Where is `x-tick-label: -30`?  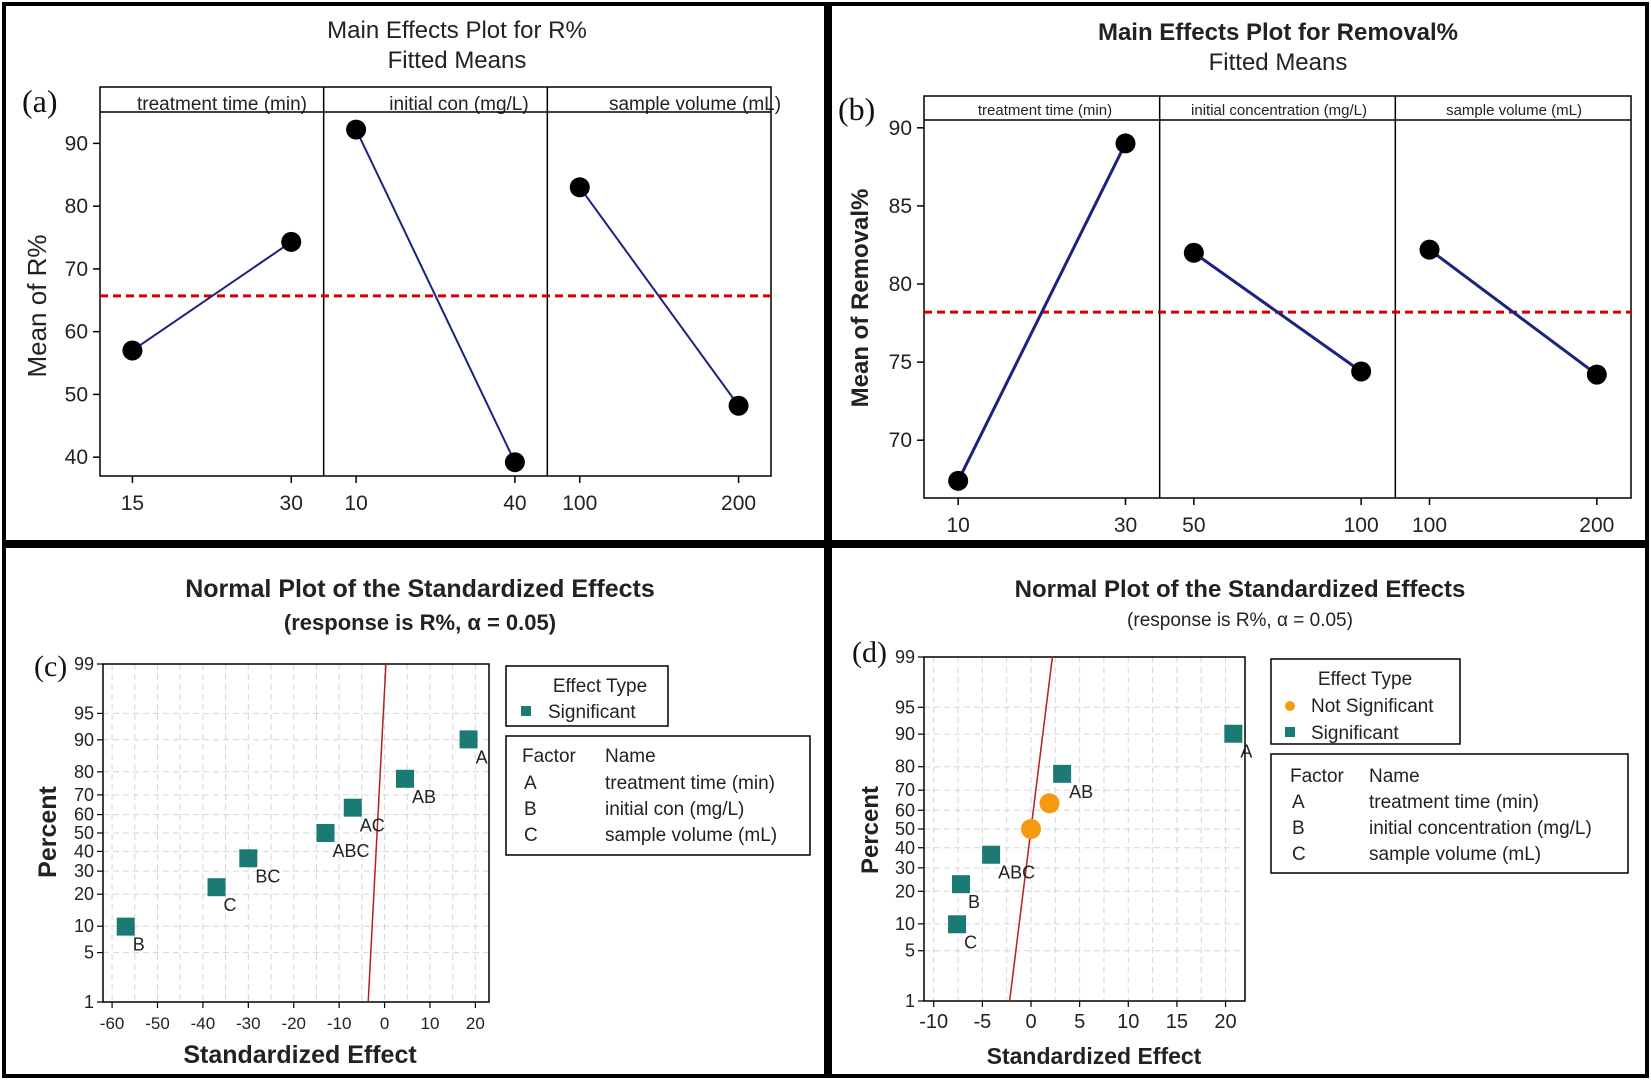 x-tick-label: -30 is located at coordinates (248, 1023).